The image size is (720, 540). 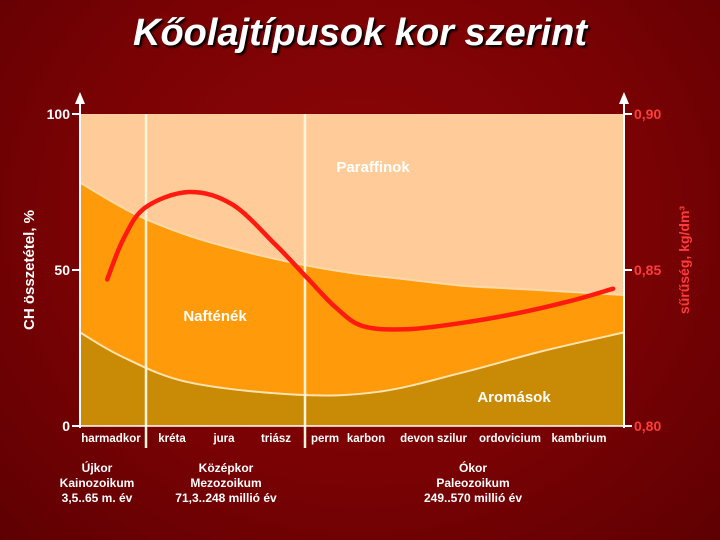 What do you see at coordinates (417, 439) in the screenshot?
I see `period-label: devon` at bounding box center [417, 439].